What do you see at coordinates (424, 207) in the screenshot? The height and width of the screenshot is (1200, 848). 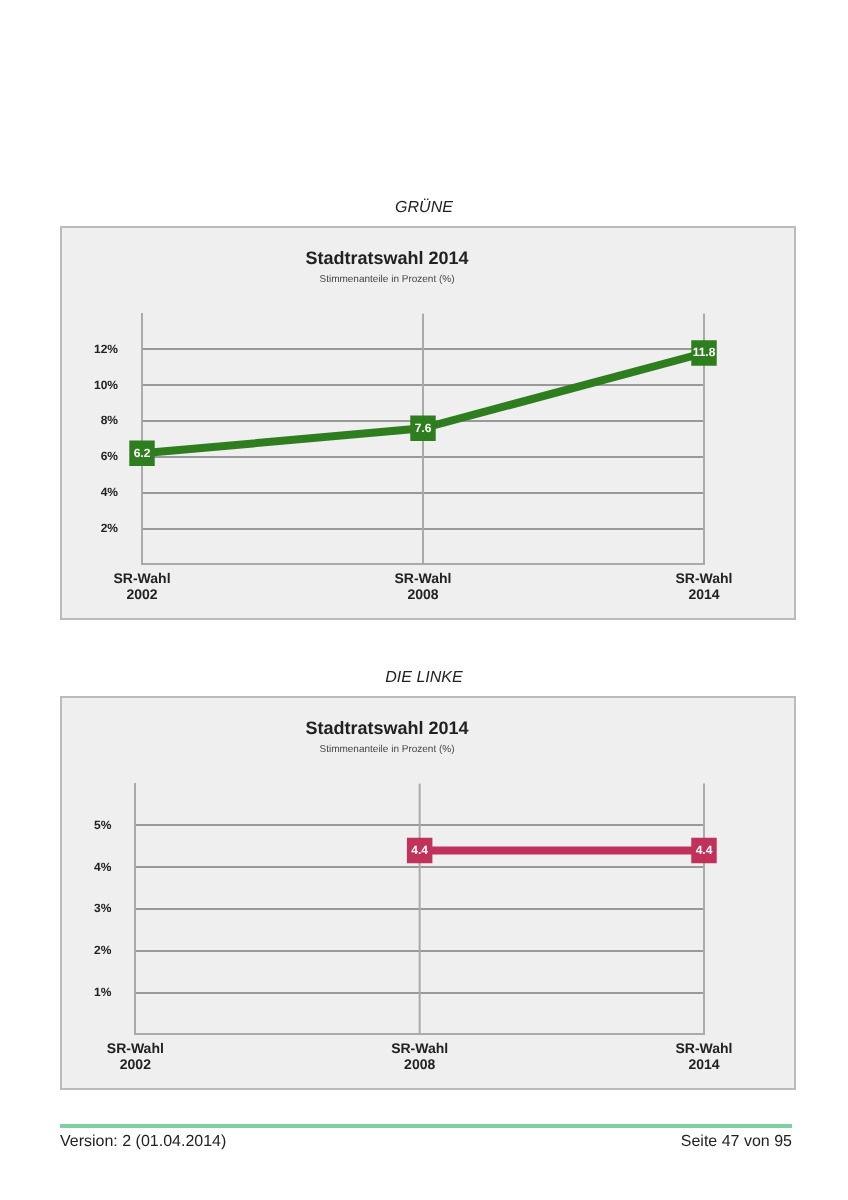 I see `text: GRÜNE` at bounding box center [424, 207].